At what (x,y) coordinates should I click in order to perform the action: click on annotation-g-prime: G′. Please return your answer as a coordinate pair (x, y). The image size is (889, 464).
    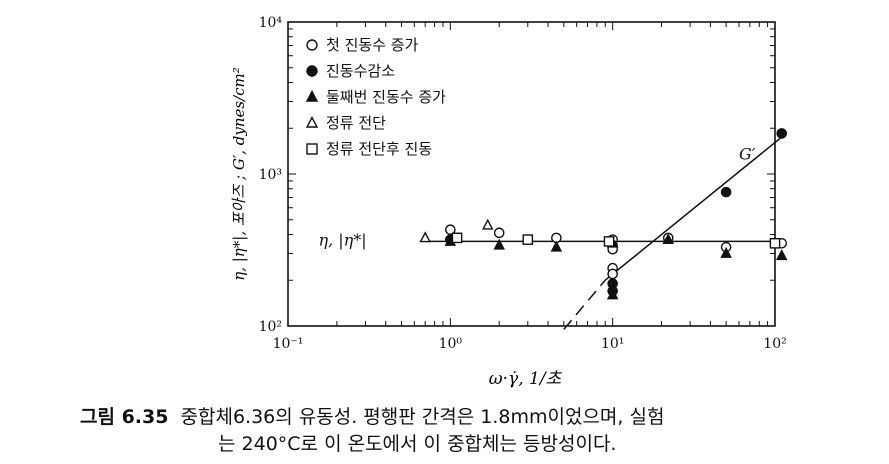
    Looking at the image, I should click on (747, 154).